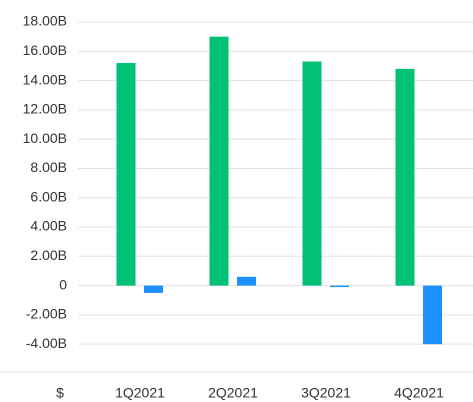  What do you see at coordinates (48, 167) in the screenshot?
I see `y-tick-label: 8.00B` at bounding box center [48, 167].